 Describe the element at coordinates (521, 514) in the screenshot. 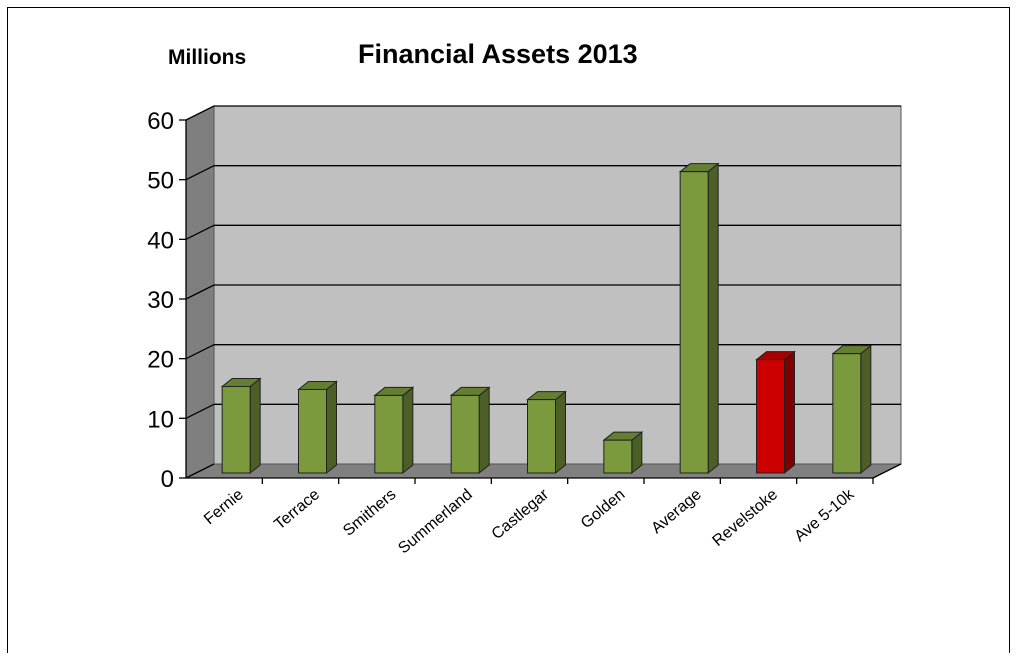

I see `x-tick-label: Castlegar` at that location.